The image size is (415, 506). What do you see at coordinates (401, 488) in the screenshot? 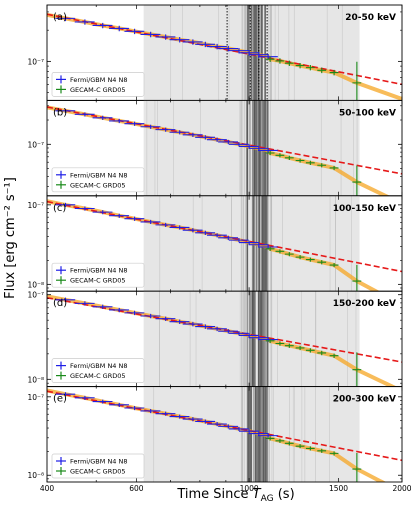
I see `x-tick-label: 2000` at bounding box center [401, 488].